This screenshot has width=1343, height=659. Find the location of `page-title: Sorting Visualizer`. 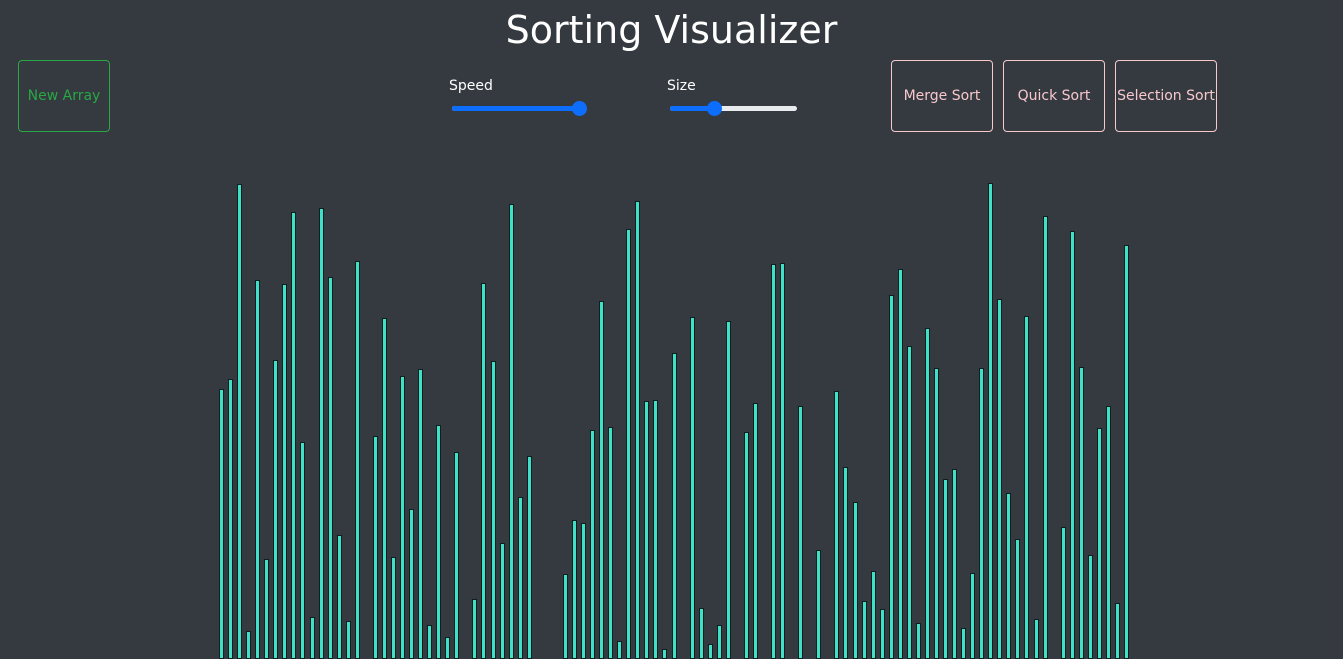

page-title: Sorting Visualizer is located at coordinates (671, 30).